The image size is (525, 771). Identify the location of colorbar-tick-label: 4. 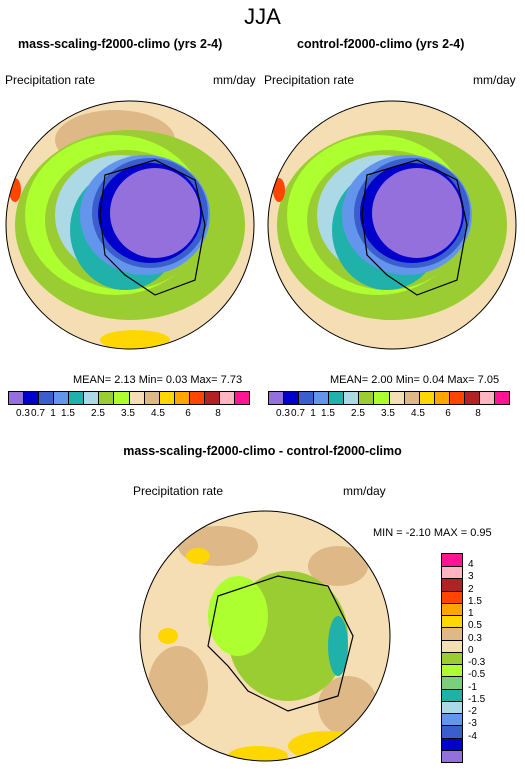
(471, 565).